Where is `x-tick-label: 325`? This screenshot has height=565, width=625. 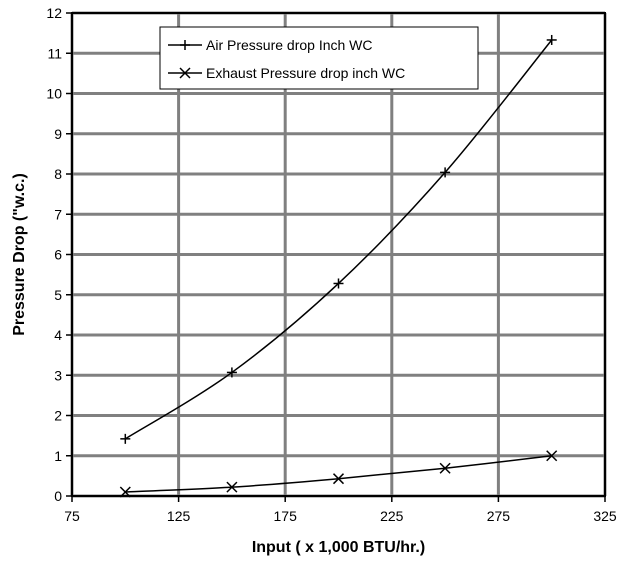 x-tick-label: 325 is located at coordinates (605, 516).